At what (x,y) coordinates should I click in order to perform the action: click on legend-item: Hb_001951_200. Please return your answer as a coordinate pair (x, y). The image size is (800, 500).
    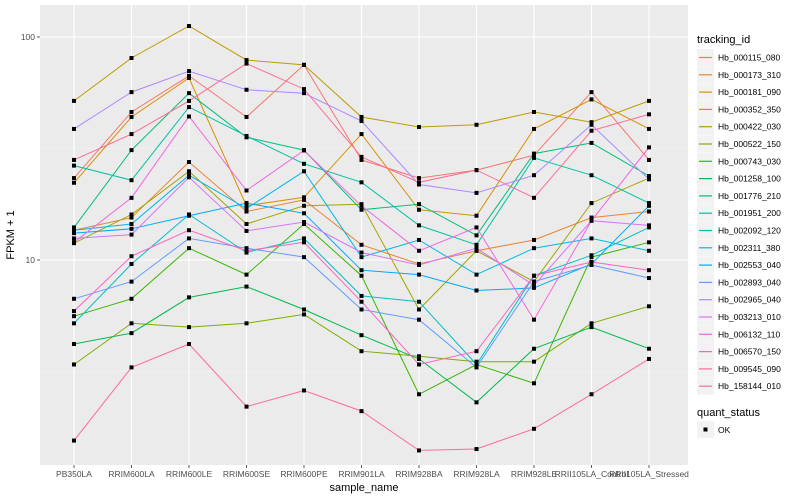
    Looking at the image, I should click on (739, 213).